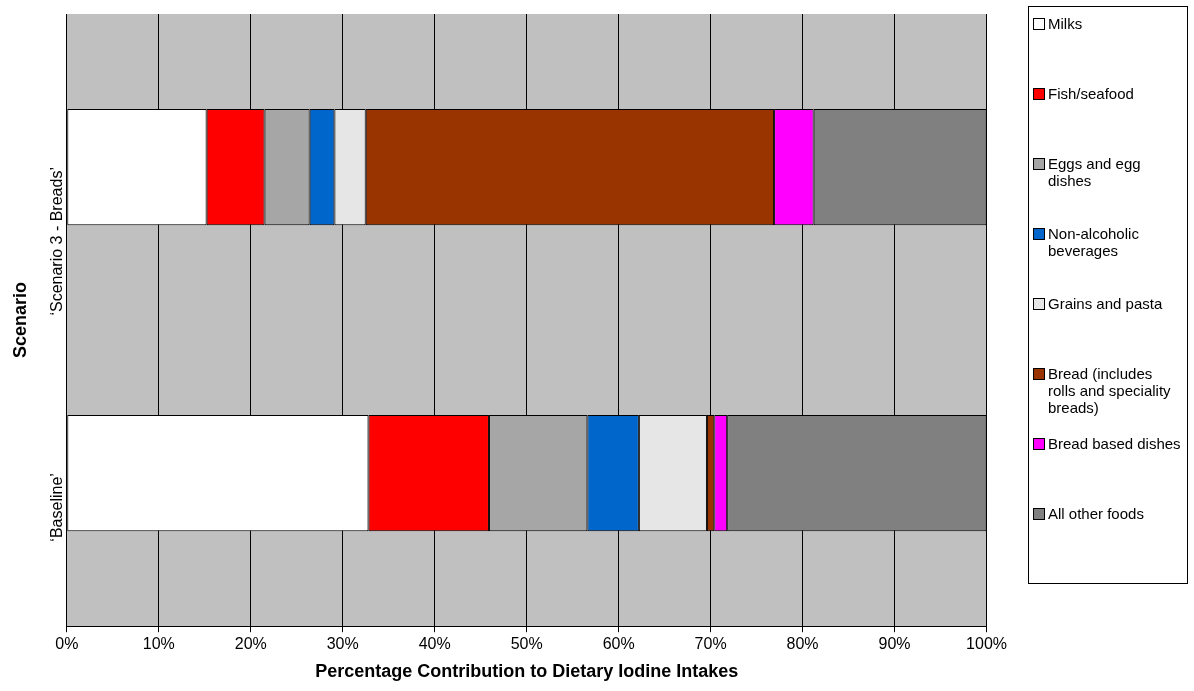 The width and height of the screenshot is (1194, 691). I want to click on x-tick-label: 10%, so click(158, 644).